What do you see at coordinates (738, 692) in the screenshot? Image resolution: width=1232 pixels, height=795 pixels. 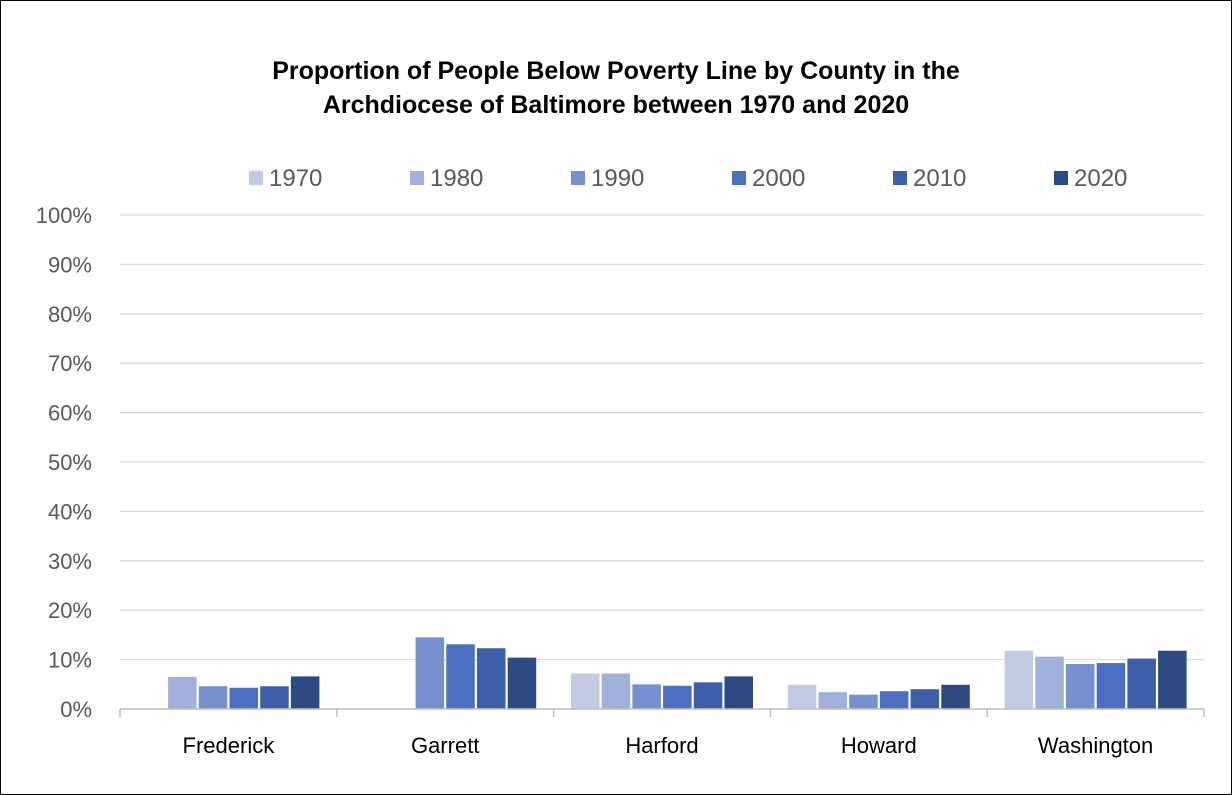 I see `bar-2020-harford` at bounding box center [738, 692].